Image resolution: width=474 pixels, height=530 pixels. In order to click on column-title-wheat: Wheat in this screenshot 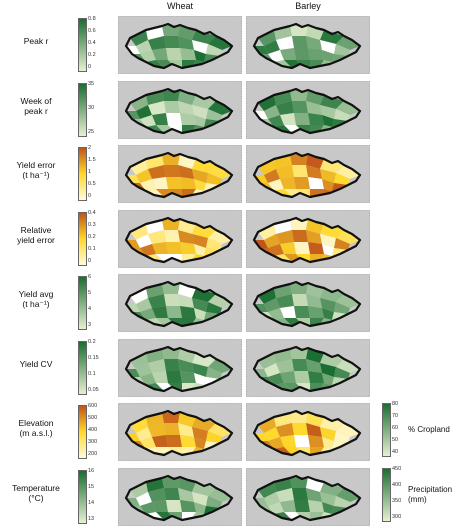, I will do `click(179, 6)`.